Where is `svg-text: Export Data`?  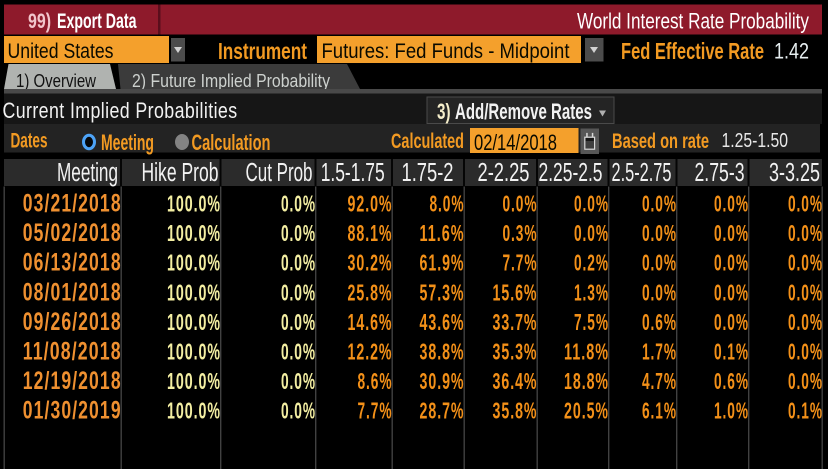 svg-text: Export Data is located at coordinates (97, 21).